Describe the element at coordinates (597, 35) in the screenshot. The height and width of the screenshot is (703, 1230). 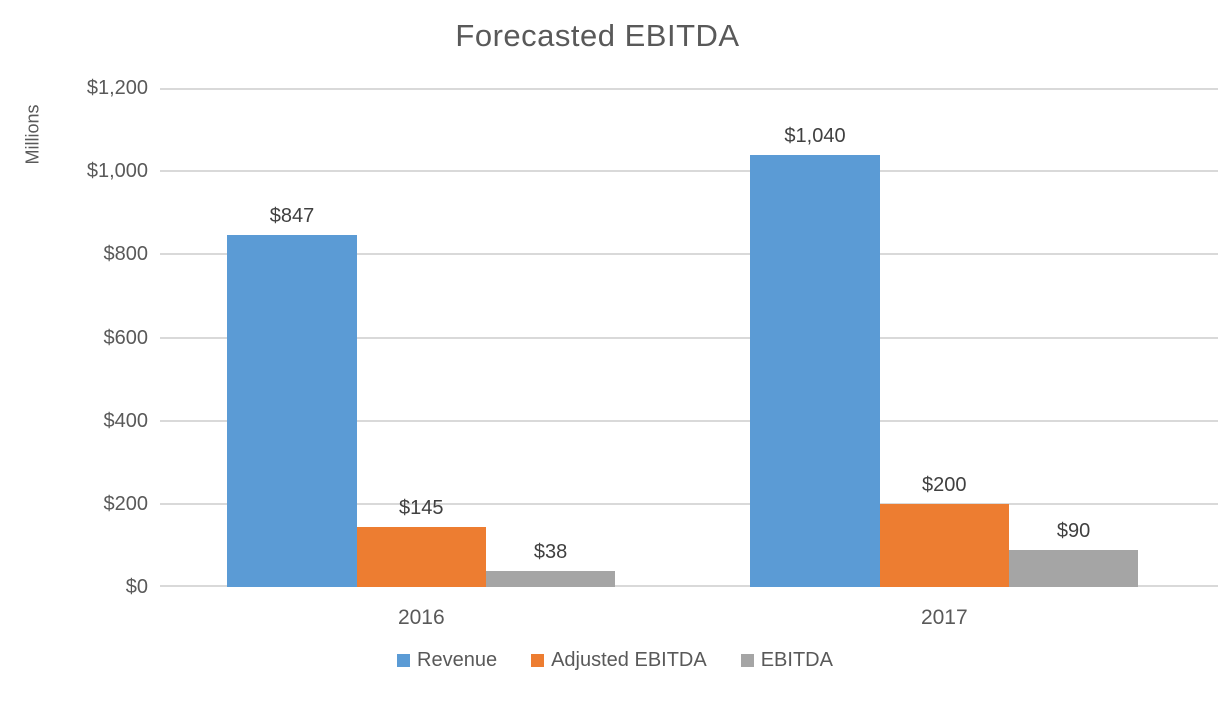
I see `chart-title: Forecasted EBITDA` at that location.